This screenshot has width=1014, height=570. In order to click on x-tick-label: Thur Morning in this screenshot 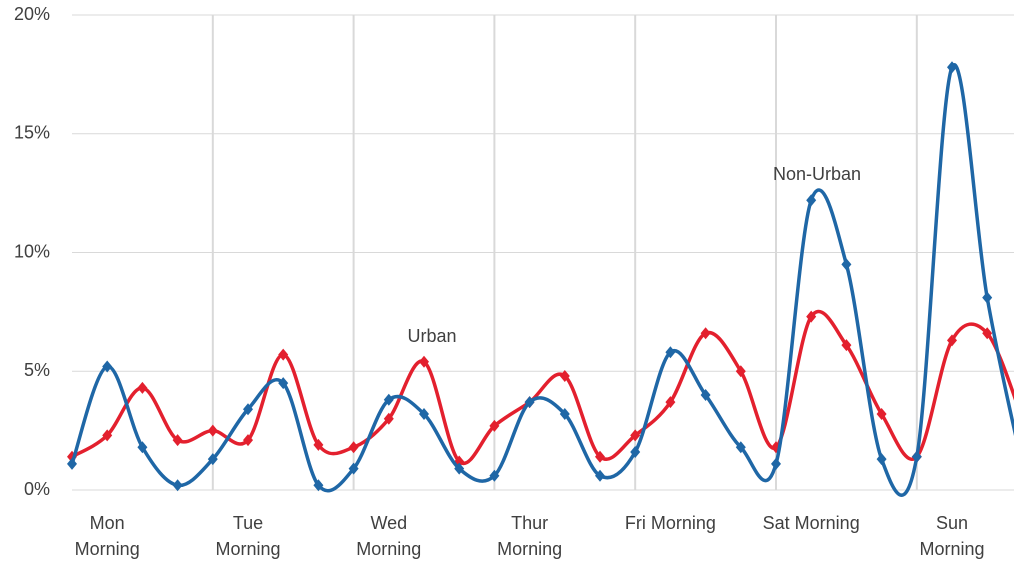, I will do `click(530, 536)`.